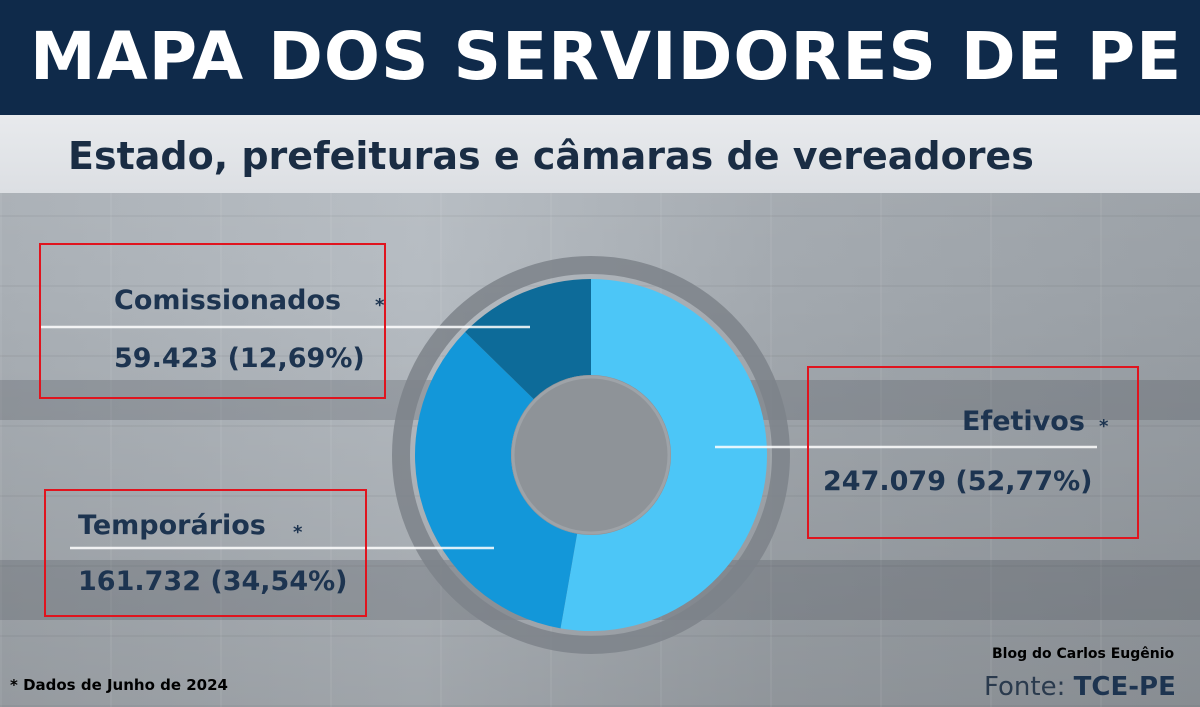 Image resolution: width=1200 pixels, height=707 pixels. I want to click on donut-slice-efetivos, so click(664, 455).